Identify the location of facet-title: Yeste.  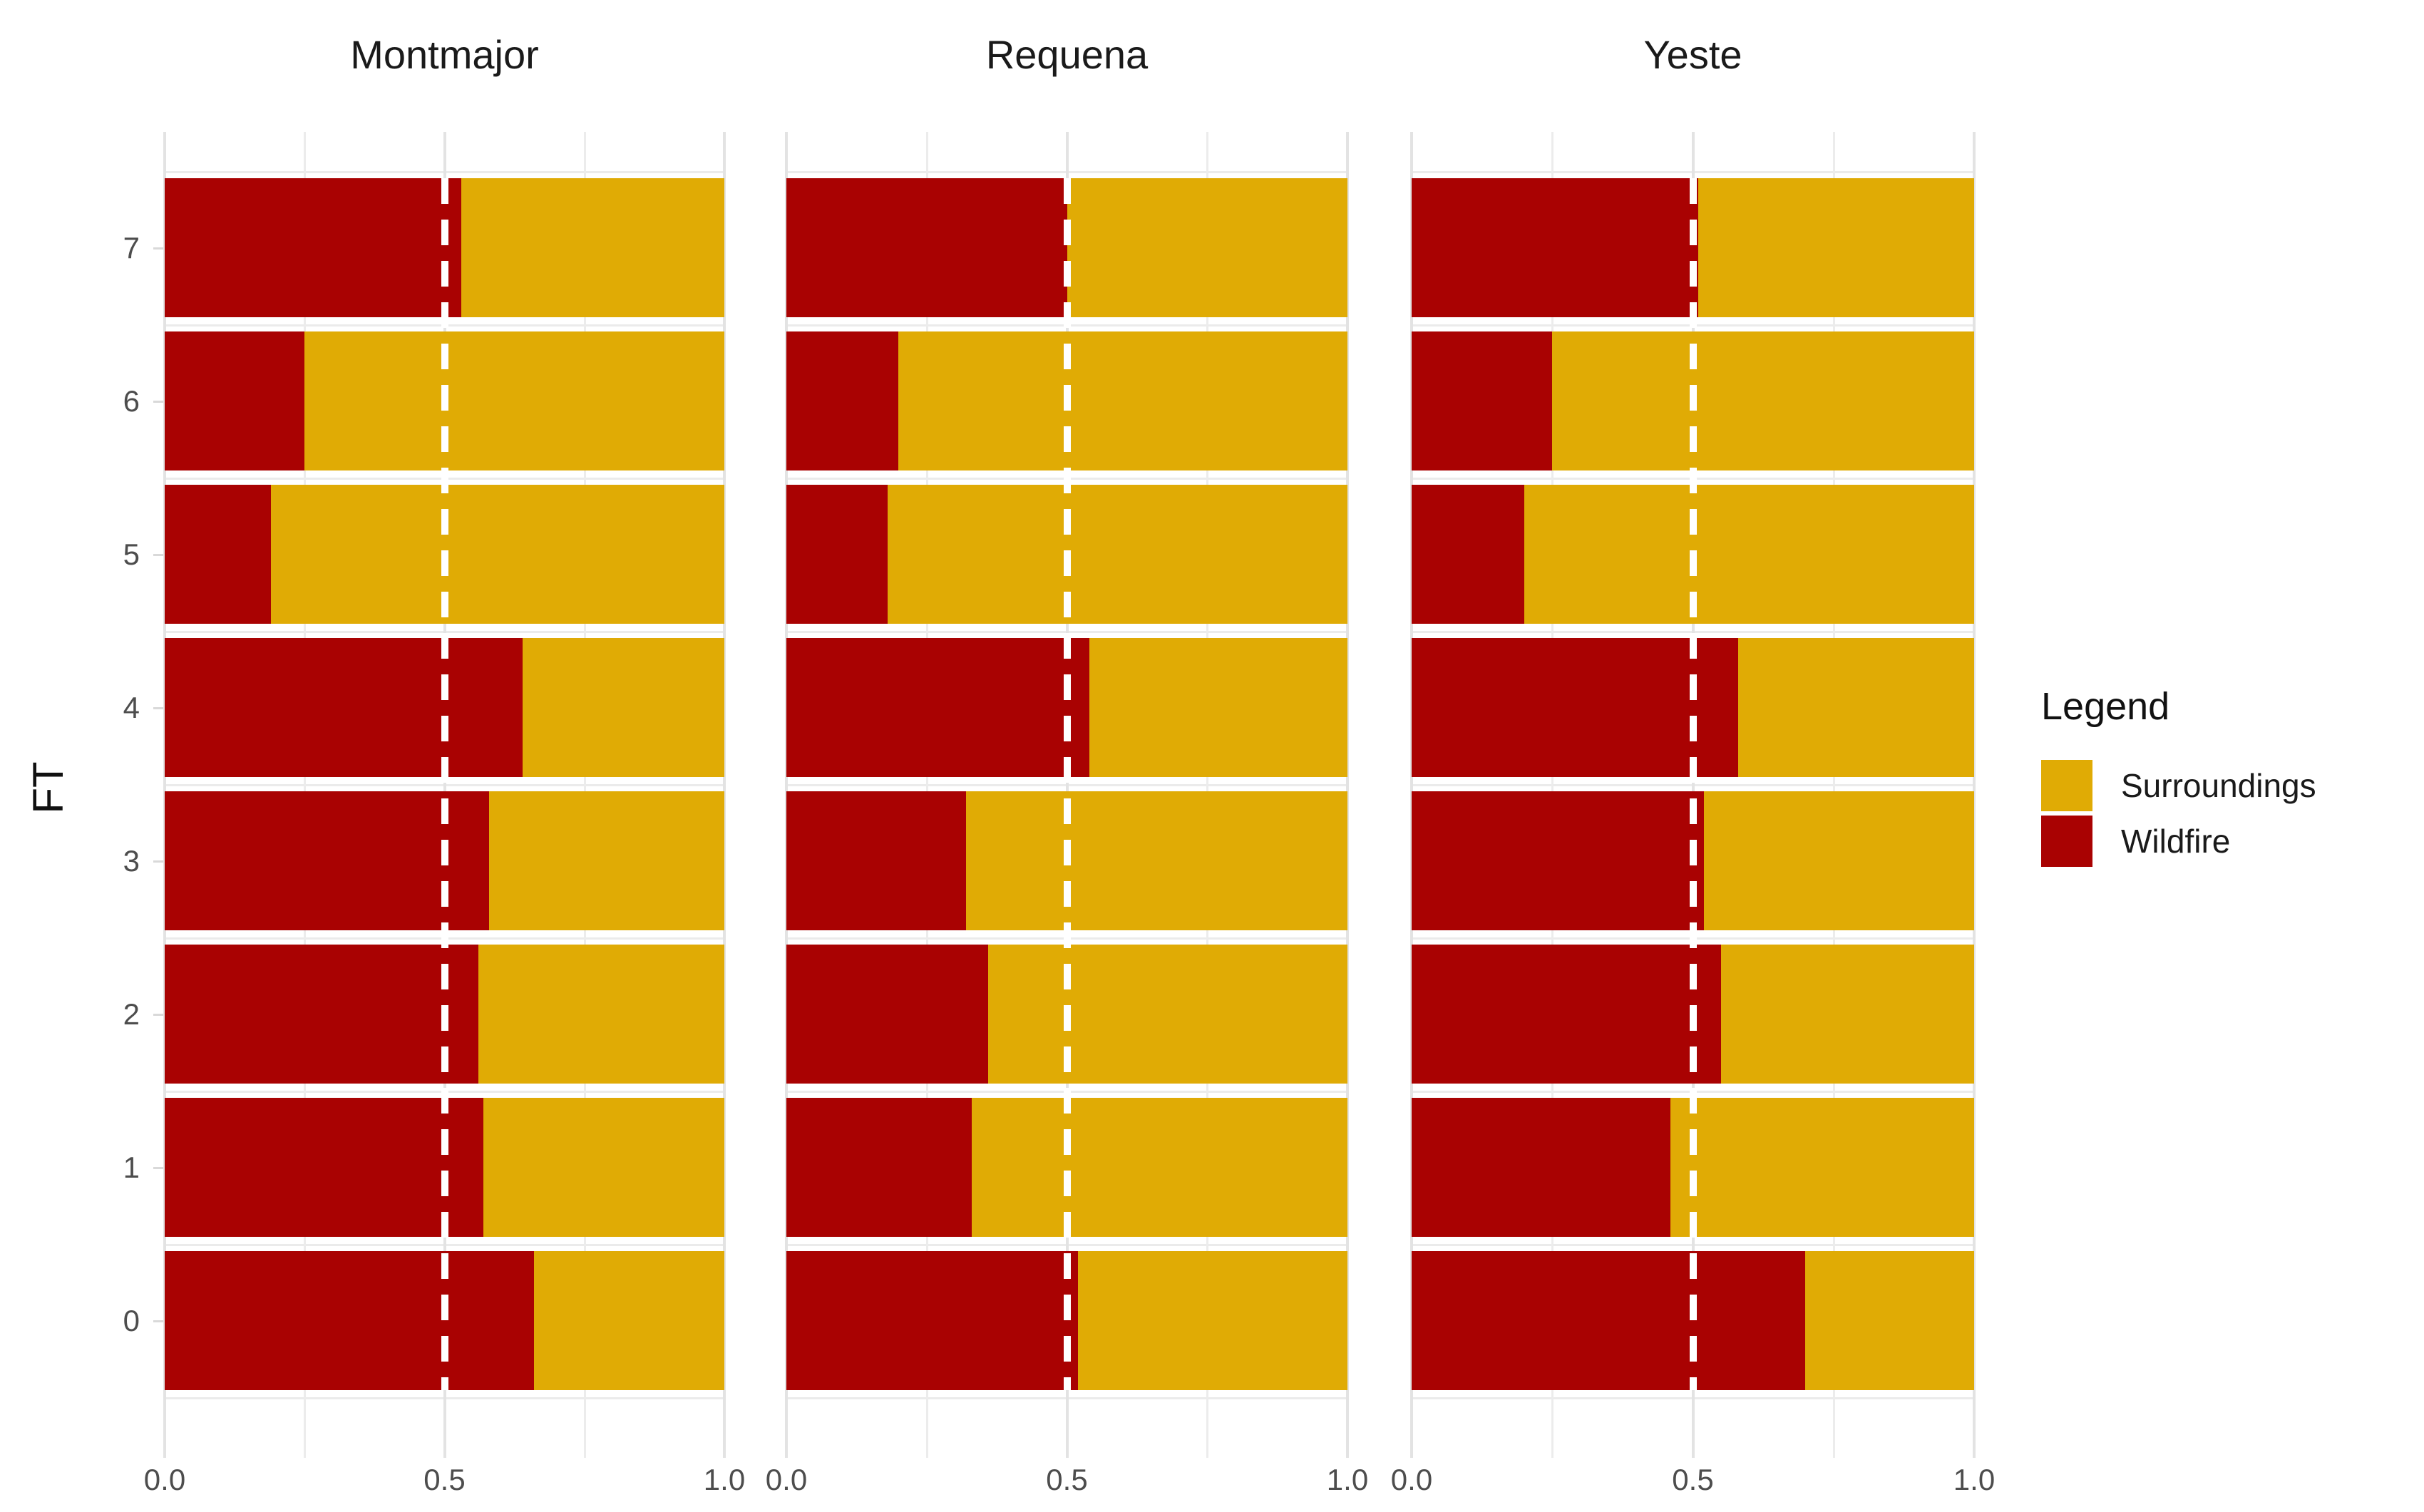
(1692, 54).